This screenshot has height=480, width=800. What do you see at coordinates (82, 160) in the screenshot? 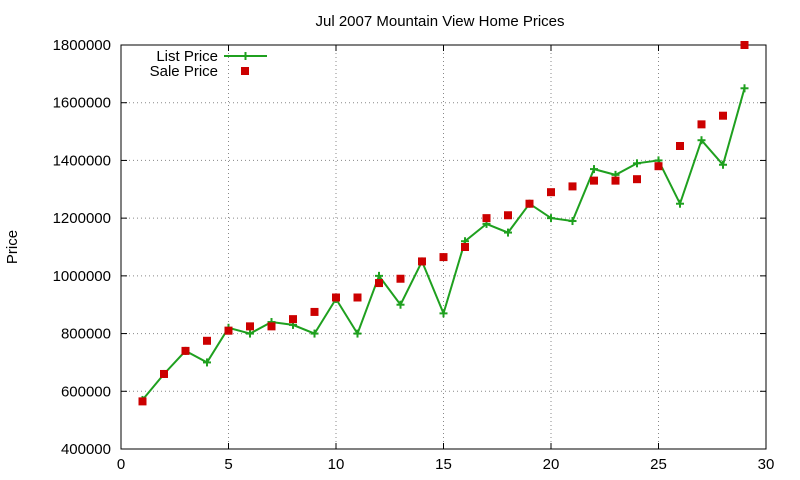
I see `y-tick-label: 1400000` at bounding box center [82, 160].